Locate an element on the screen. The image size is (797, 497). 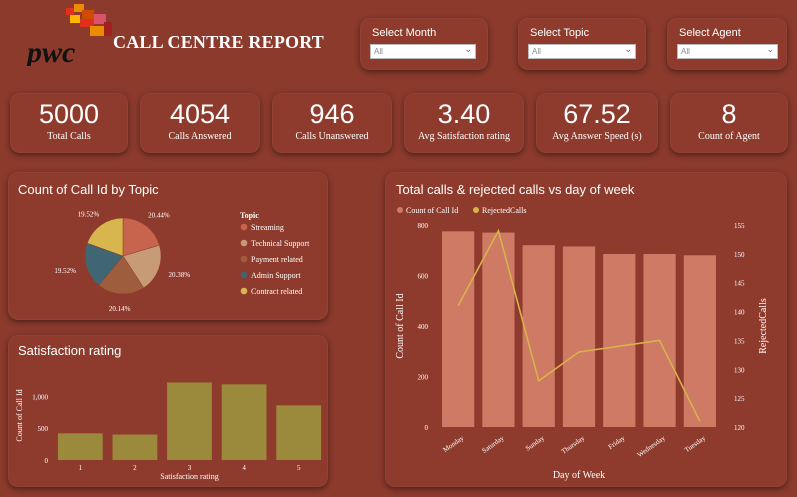
kpi-value: 3.40 is located at coordinates (464, 114).